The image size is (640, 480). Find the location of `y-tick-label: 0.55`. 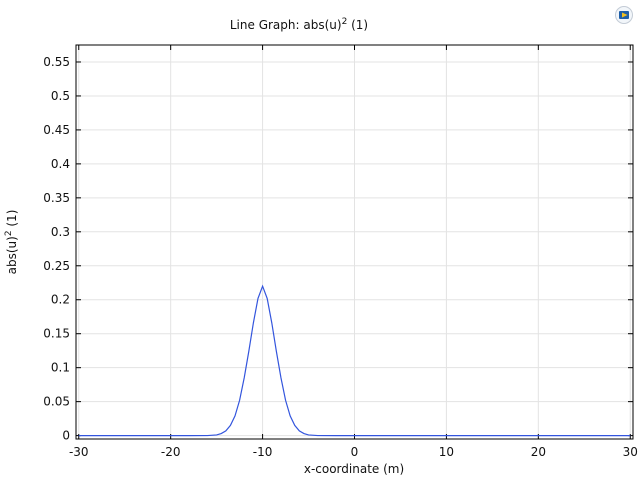

y-tick-label: 0.55 is located at coordinates (56, 62).